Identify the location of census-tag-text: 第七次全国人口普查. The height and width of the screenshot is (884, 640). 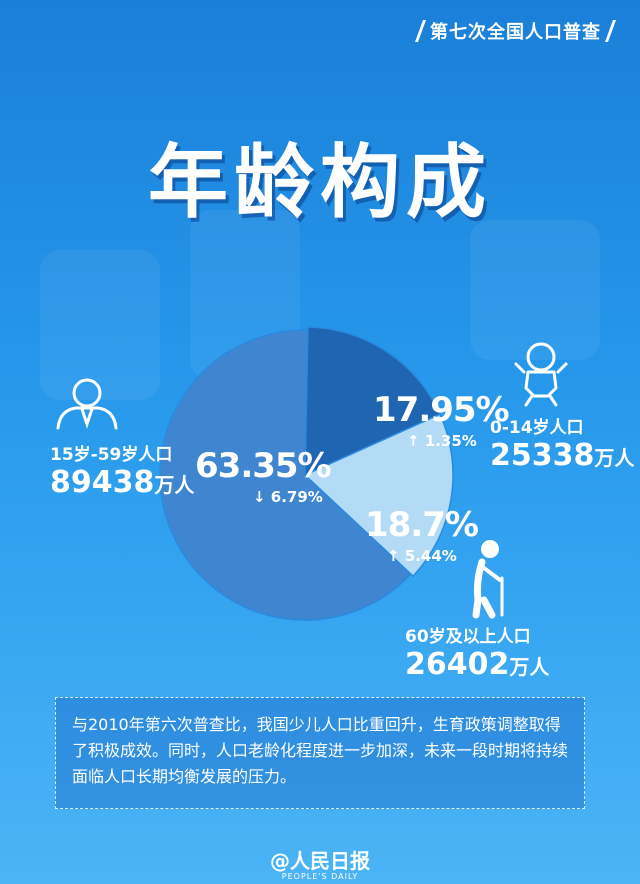
(515, 32).